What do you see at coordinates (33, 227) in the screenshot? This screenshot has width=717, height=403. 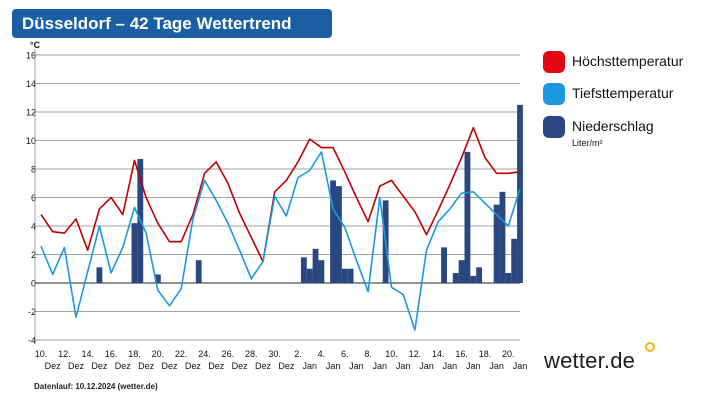 I see `y-tick-label: 4` at bounding box center [33, 227].